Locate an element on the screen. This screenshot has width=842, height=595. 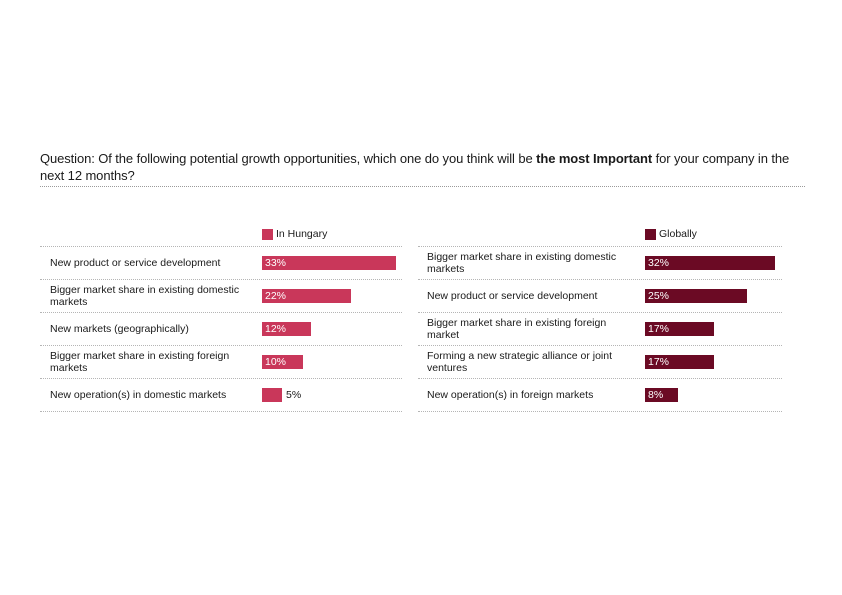
bar-value-label: 25% is located at coordinates (659, 296).